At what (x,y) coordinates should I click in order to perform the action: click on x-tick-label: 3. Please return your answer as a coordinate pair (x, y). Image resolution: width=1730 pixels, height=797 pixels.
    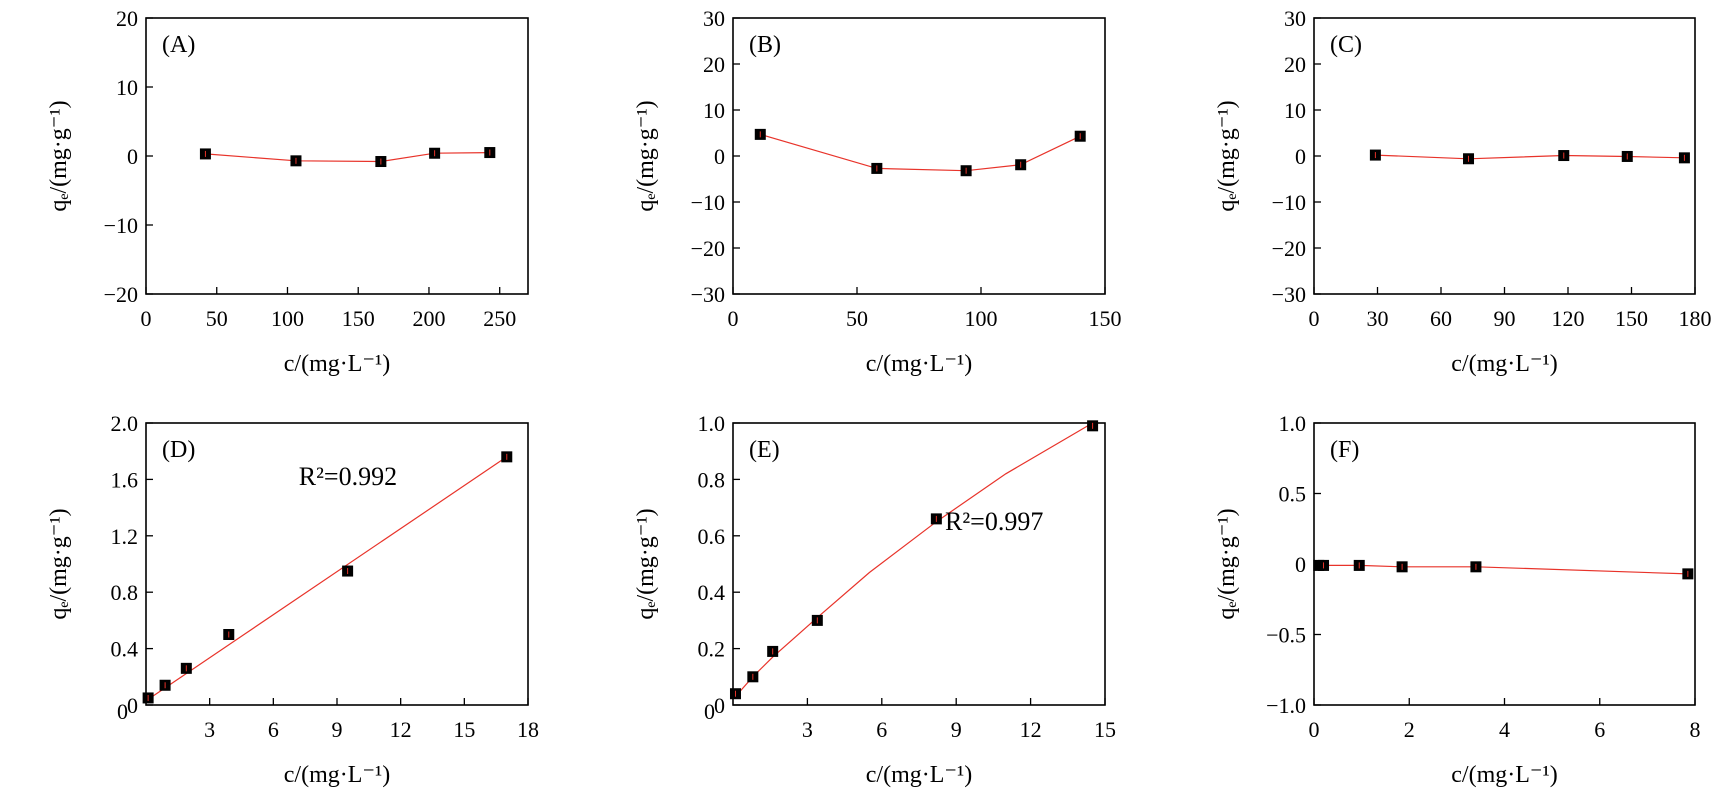
    Looking at the image, I should click on (807, 729).